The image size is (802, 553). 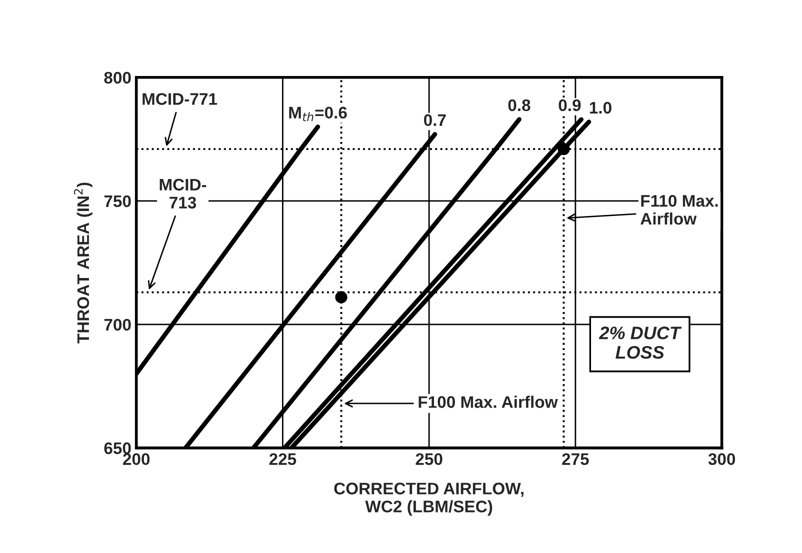 I want to click on series-label: 0.9, so click(x=569, y=105).